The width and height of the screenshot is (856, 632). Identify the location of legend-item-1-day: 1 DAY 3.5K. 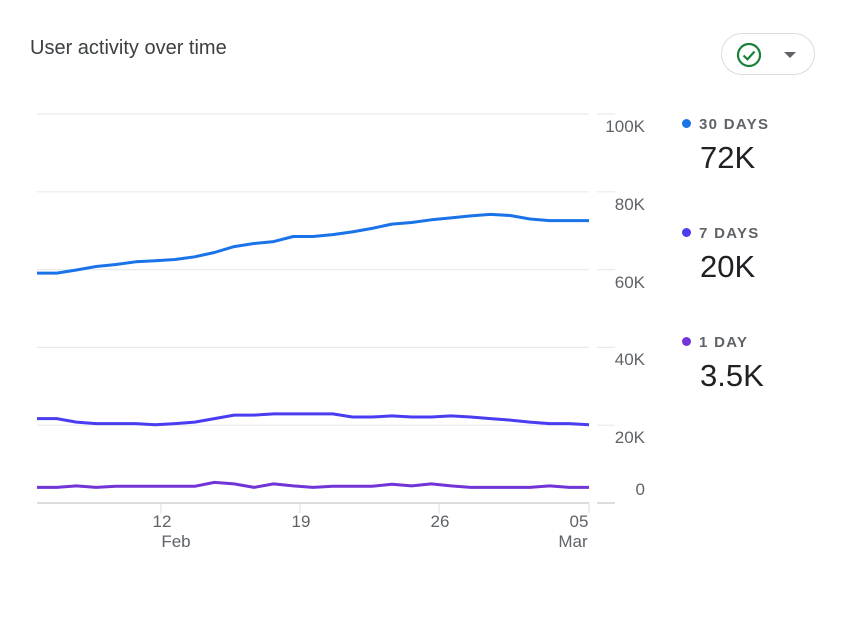
(723, 364).